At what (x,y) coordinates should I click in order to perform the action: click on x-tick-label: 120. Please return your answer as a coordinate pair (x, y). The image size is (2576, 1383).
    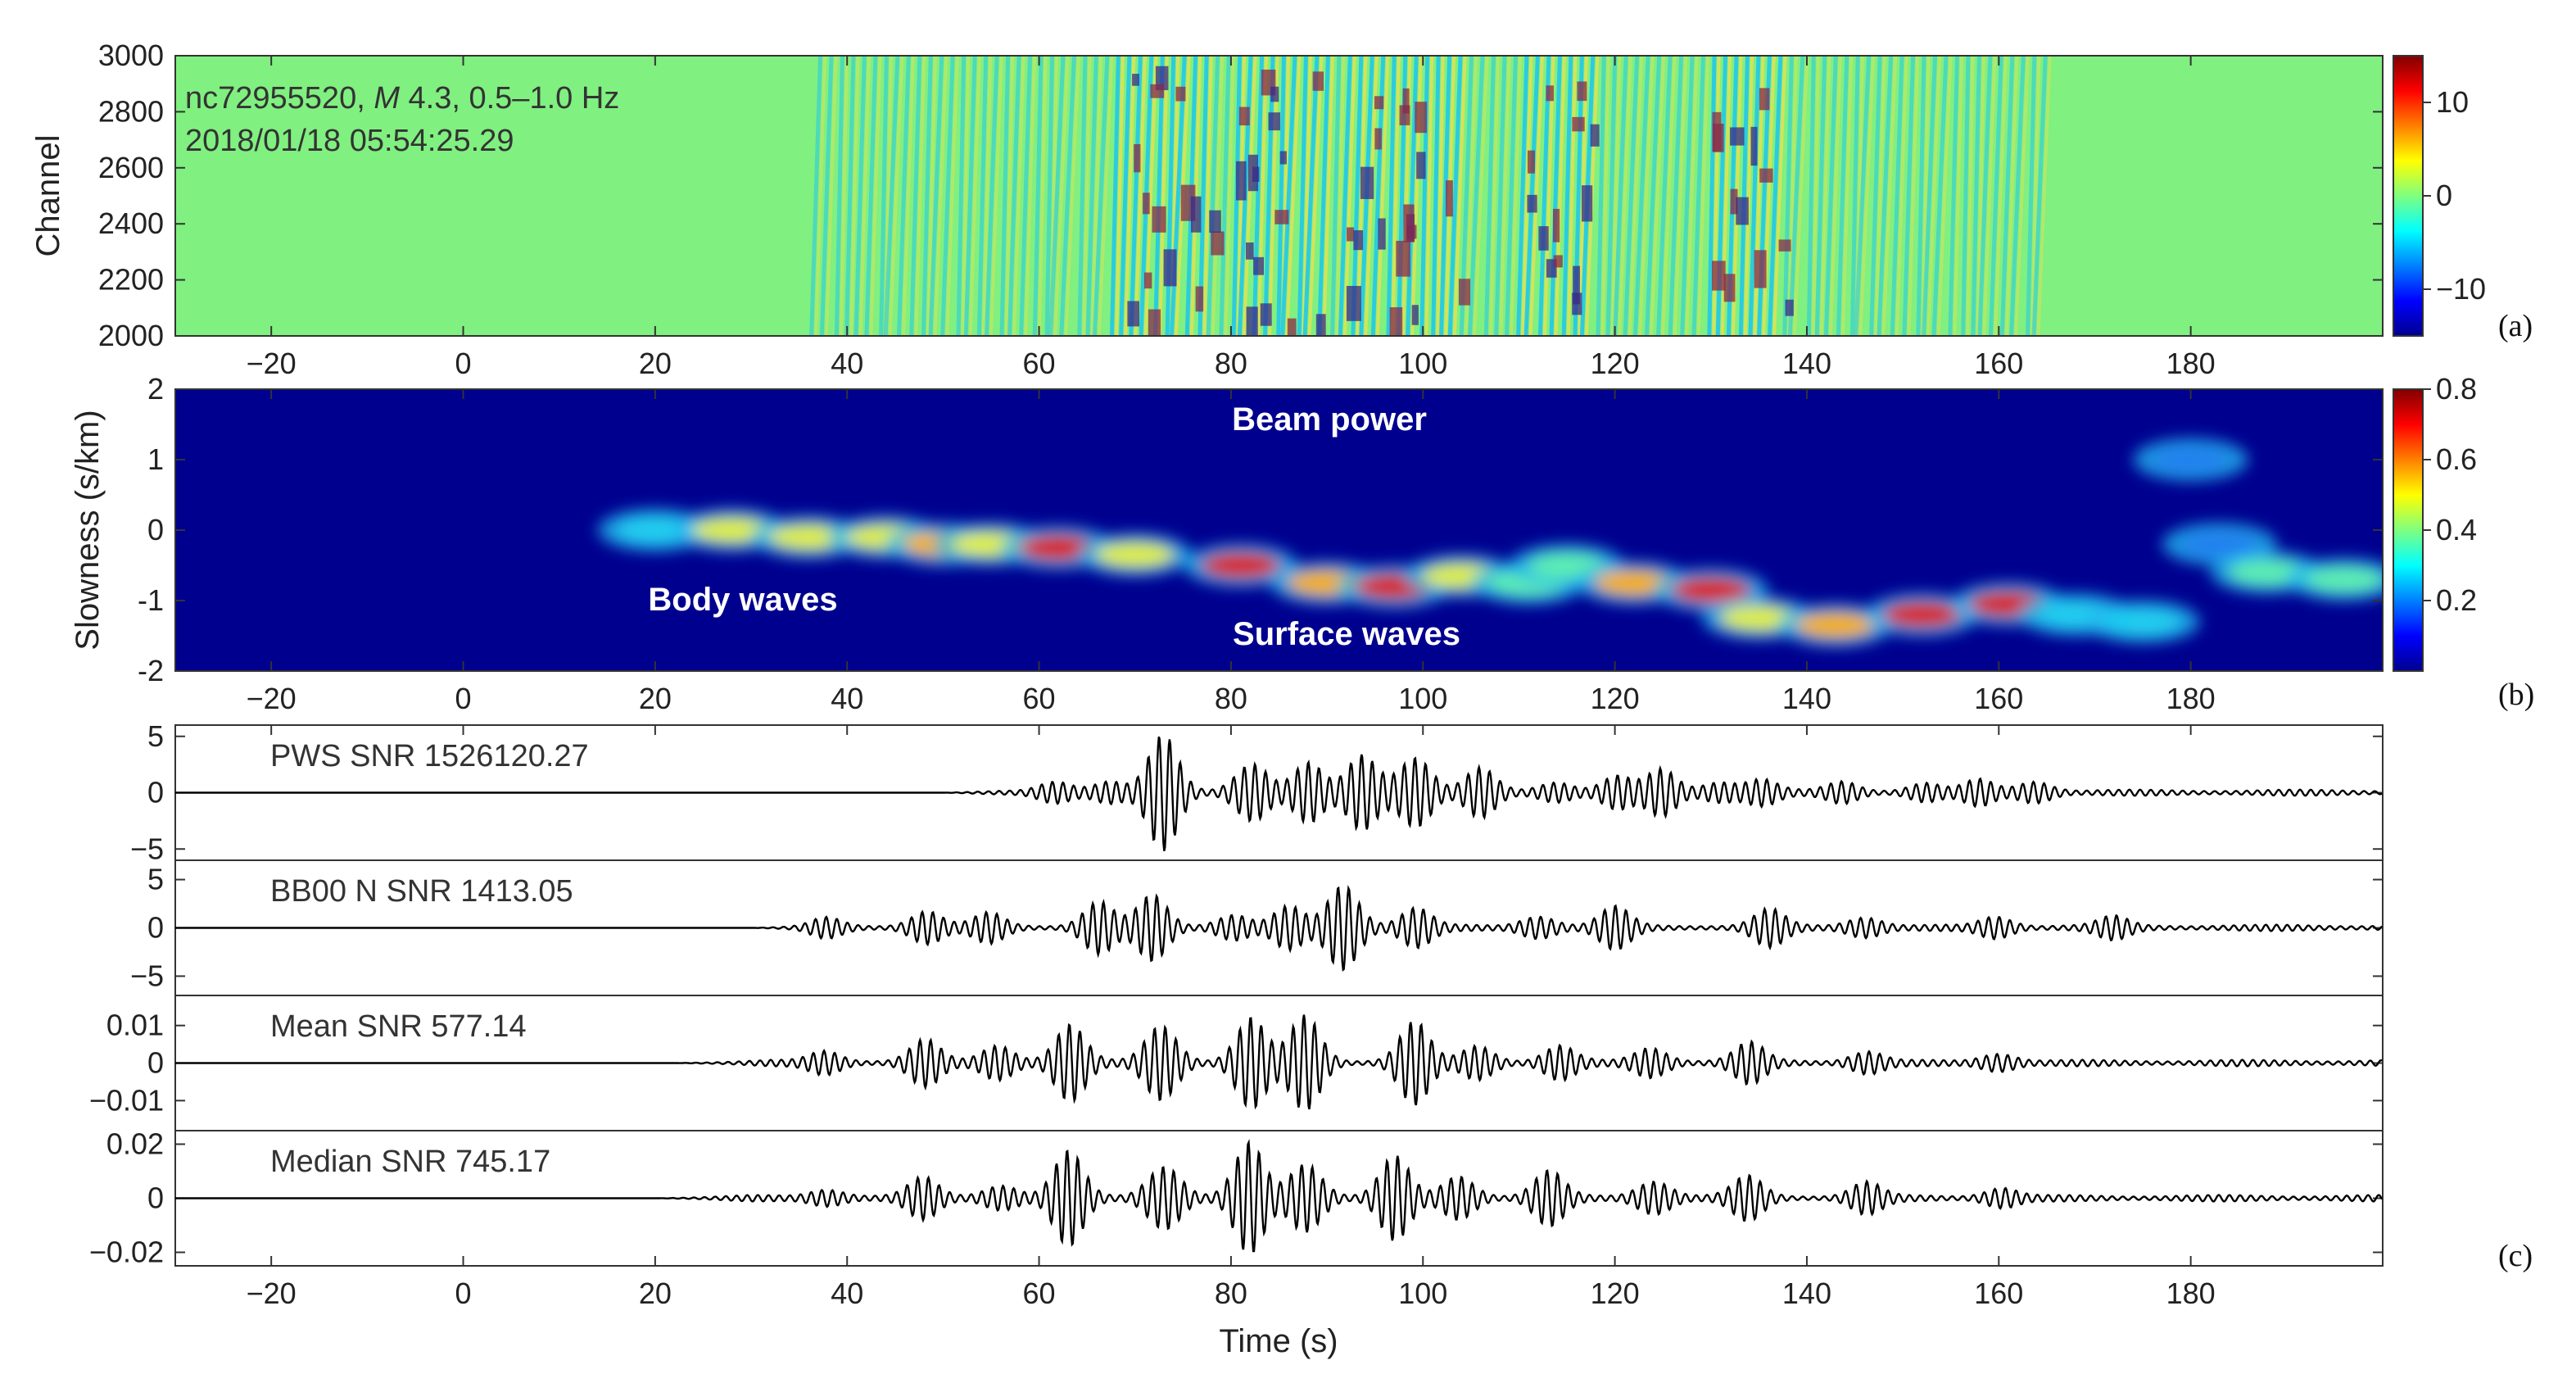
    Looking at the image, I should click on (1615, 363).